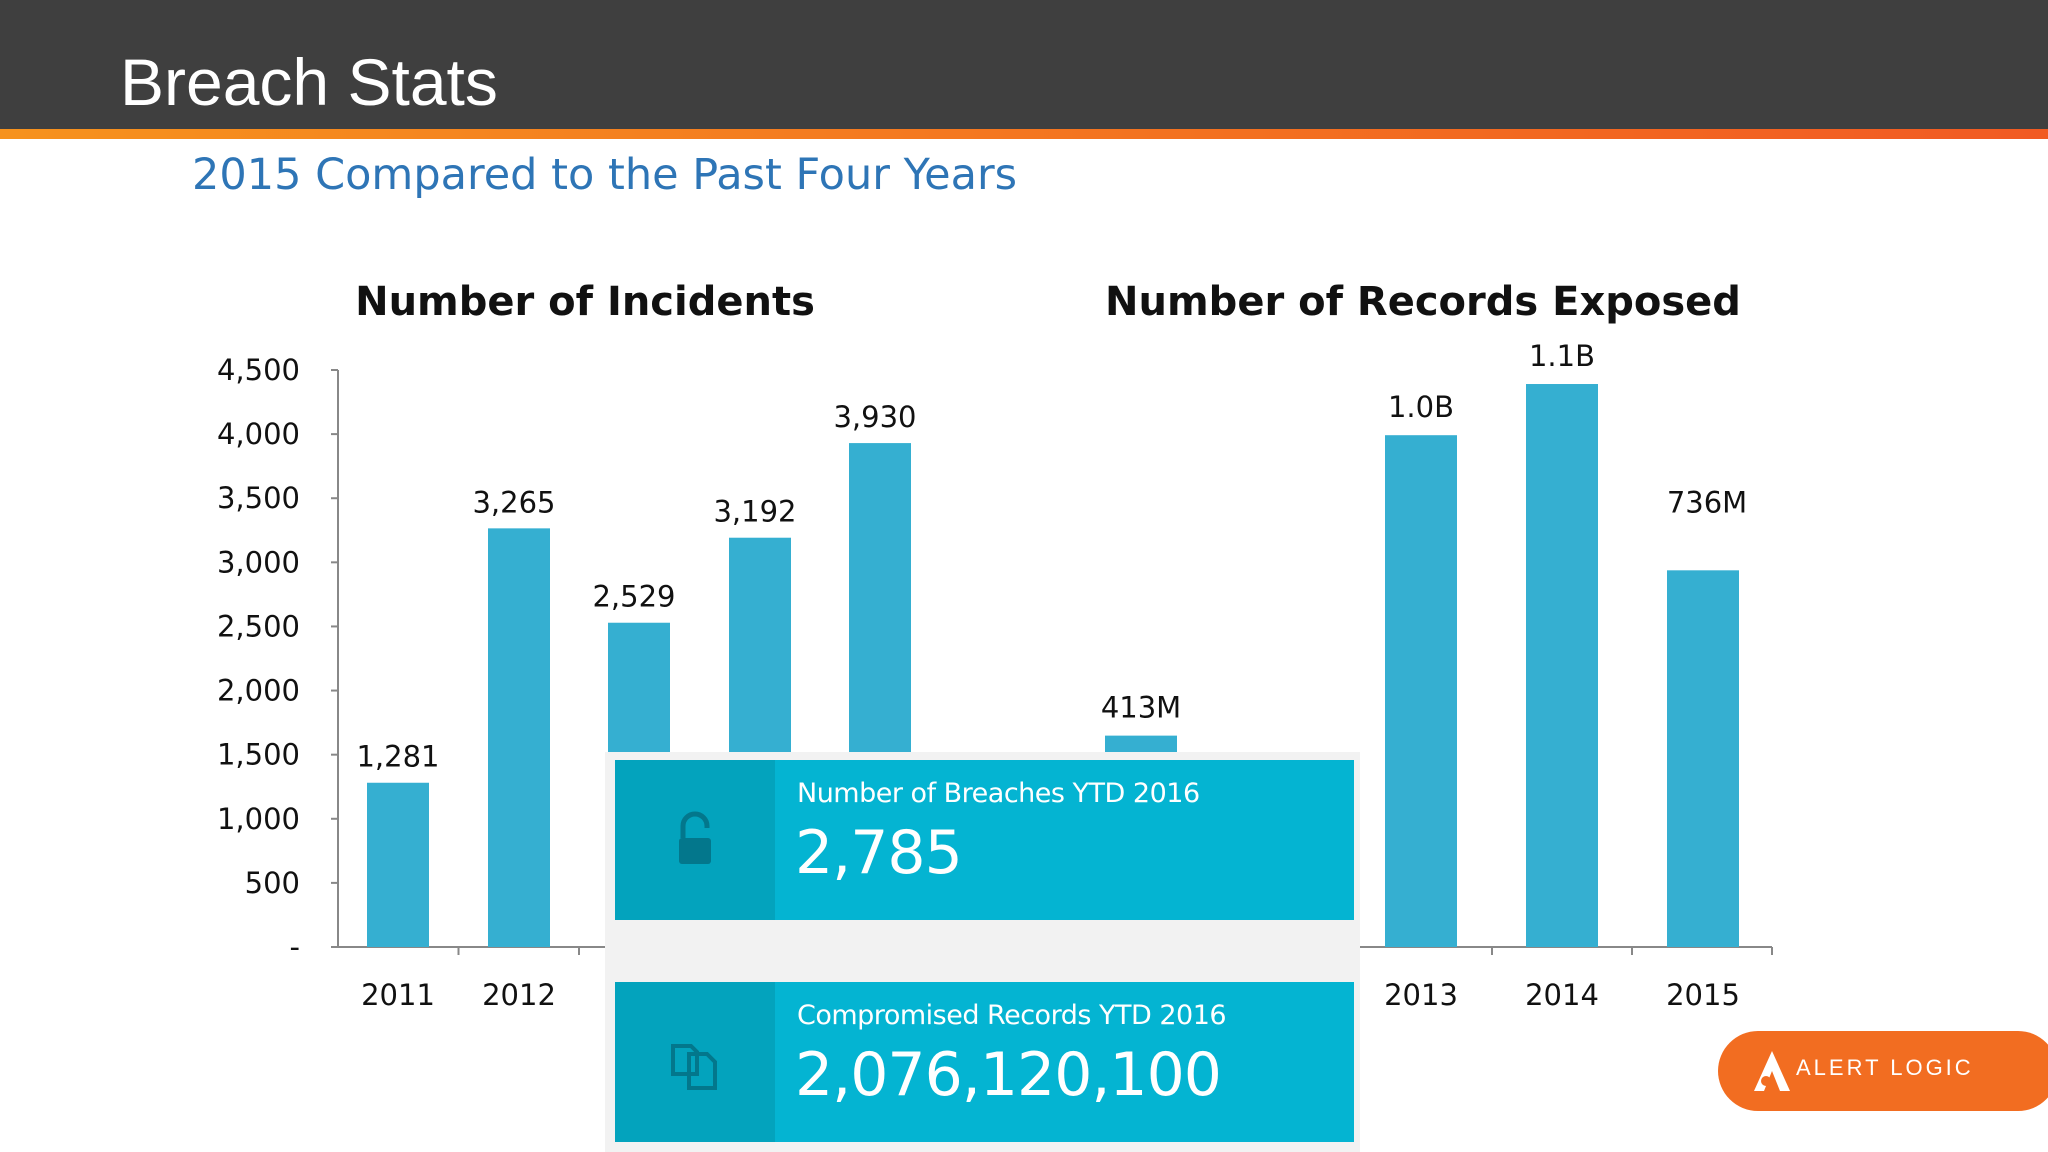  Describe the element at coordinates (754, 512) in the screenshot. I see `incidents-data-label: 3,192` at that location.